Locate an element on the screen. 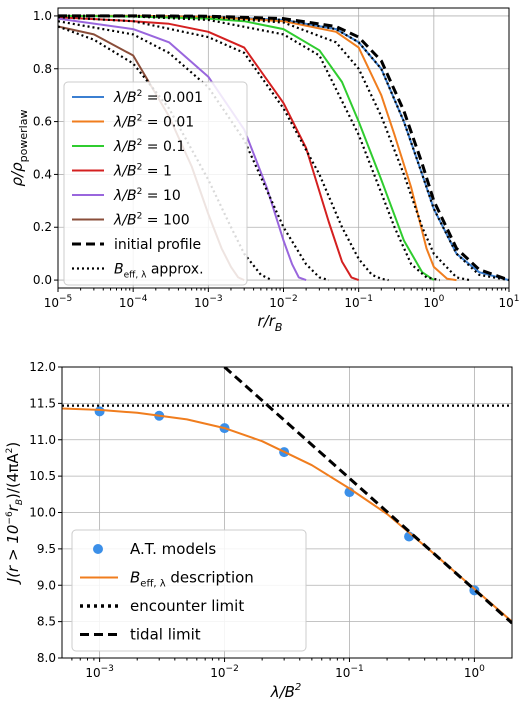 The width and height of the screenshot is (520, 709). legend-label: λ/B2 = 0.1 is located at coordinates (149, 146).